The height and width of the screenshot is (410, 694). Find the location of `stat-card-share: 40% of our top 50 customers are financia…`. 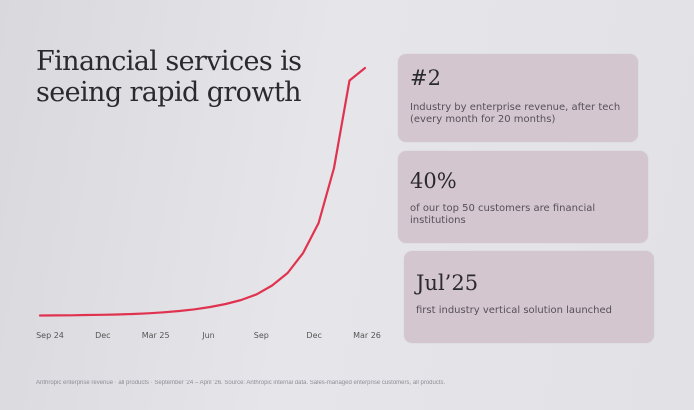

stat-card-share: 40% of our top 50 customers are financia… is located at coordinates (523, 197).